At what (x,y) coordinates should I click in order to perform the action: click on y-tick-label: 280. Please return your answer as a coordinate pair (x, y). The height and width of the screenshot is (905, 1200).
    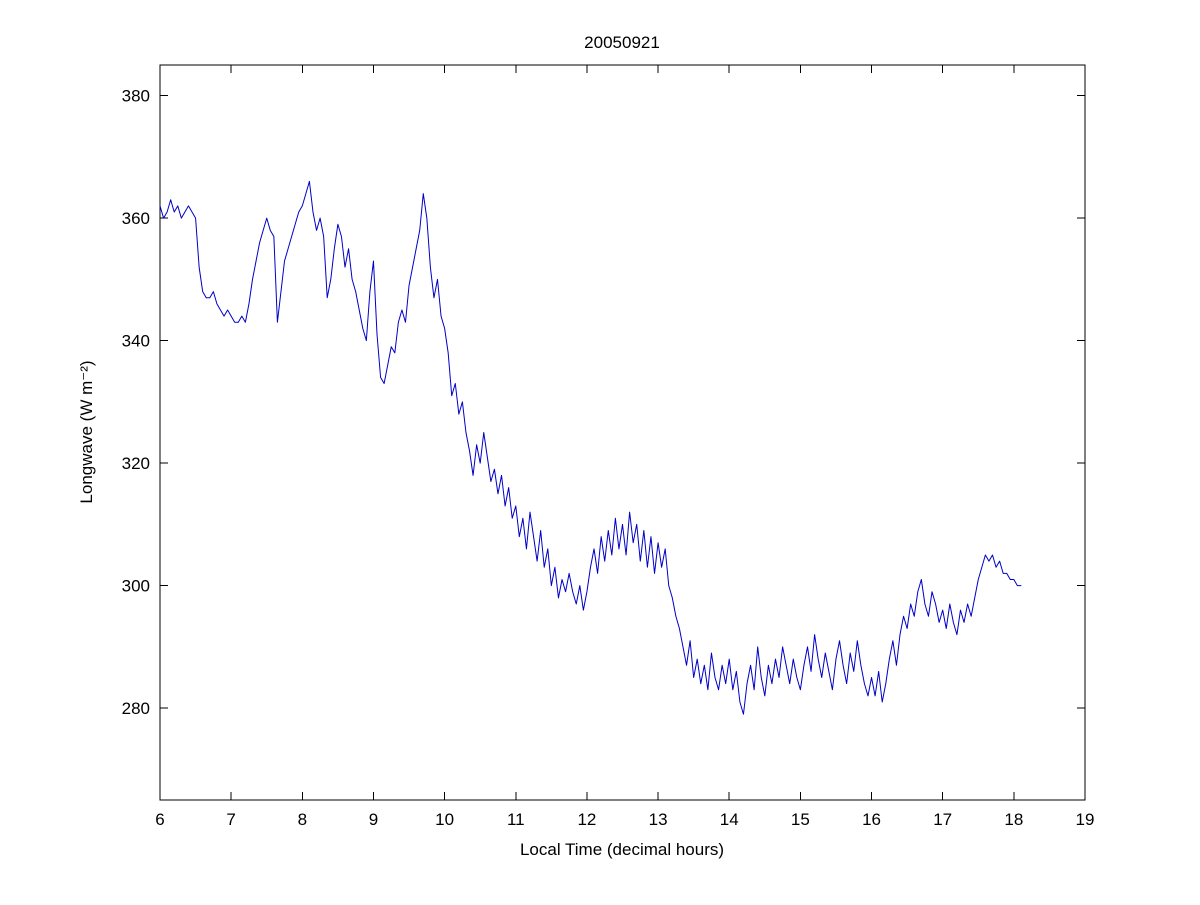
    Looking at the image, I should click on (136, 708).